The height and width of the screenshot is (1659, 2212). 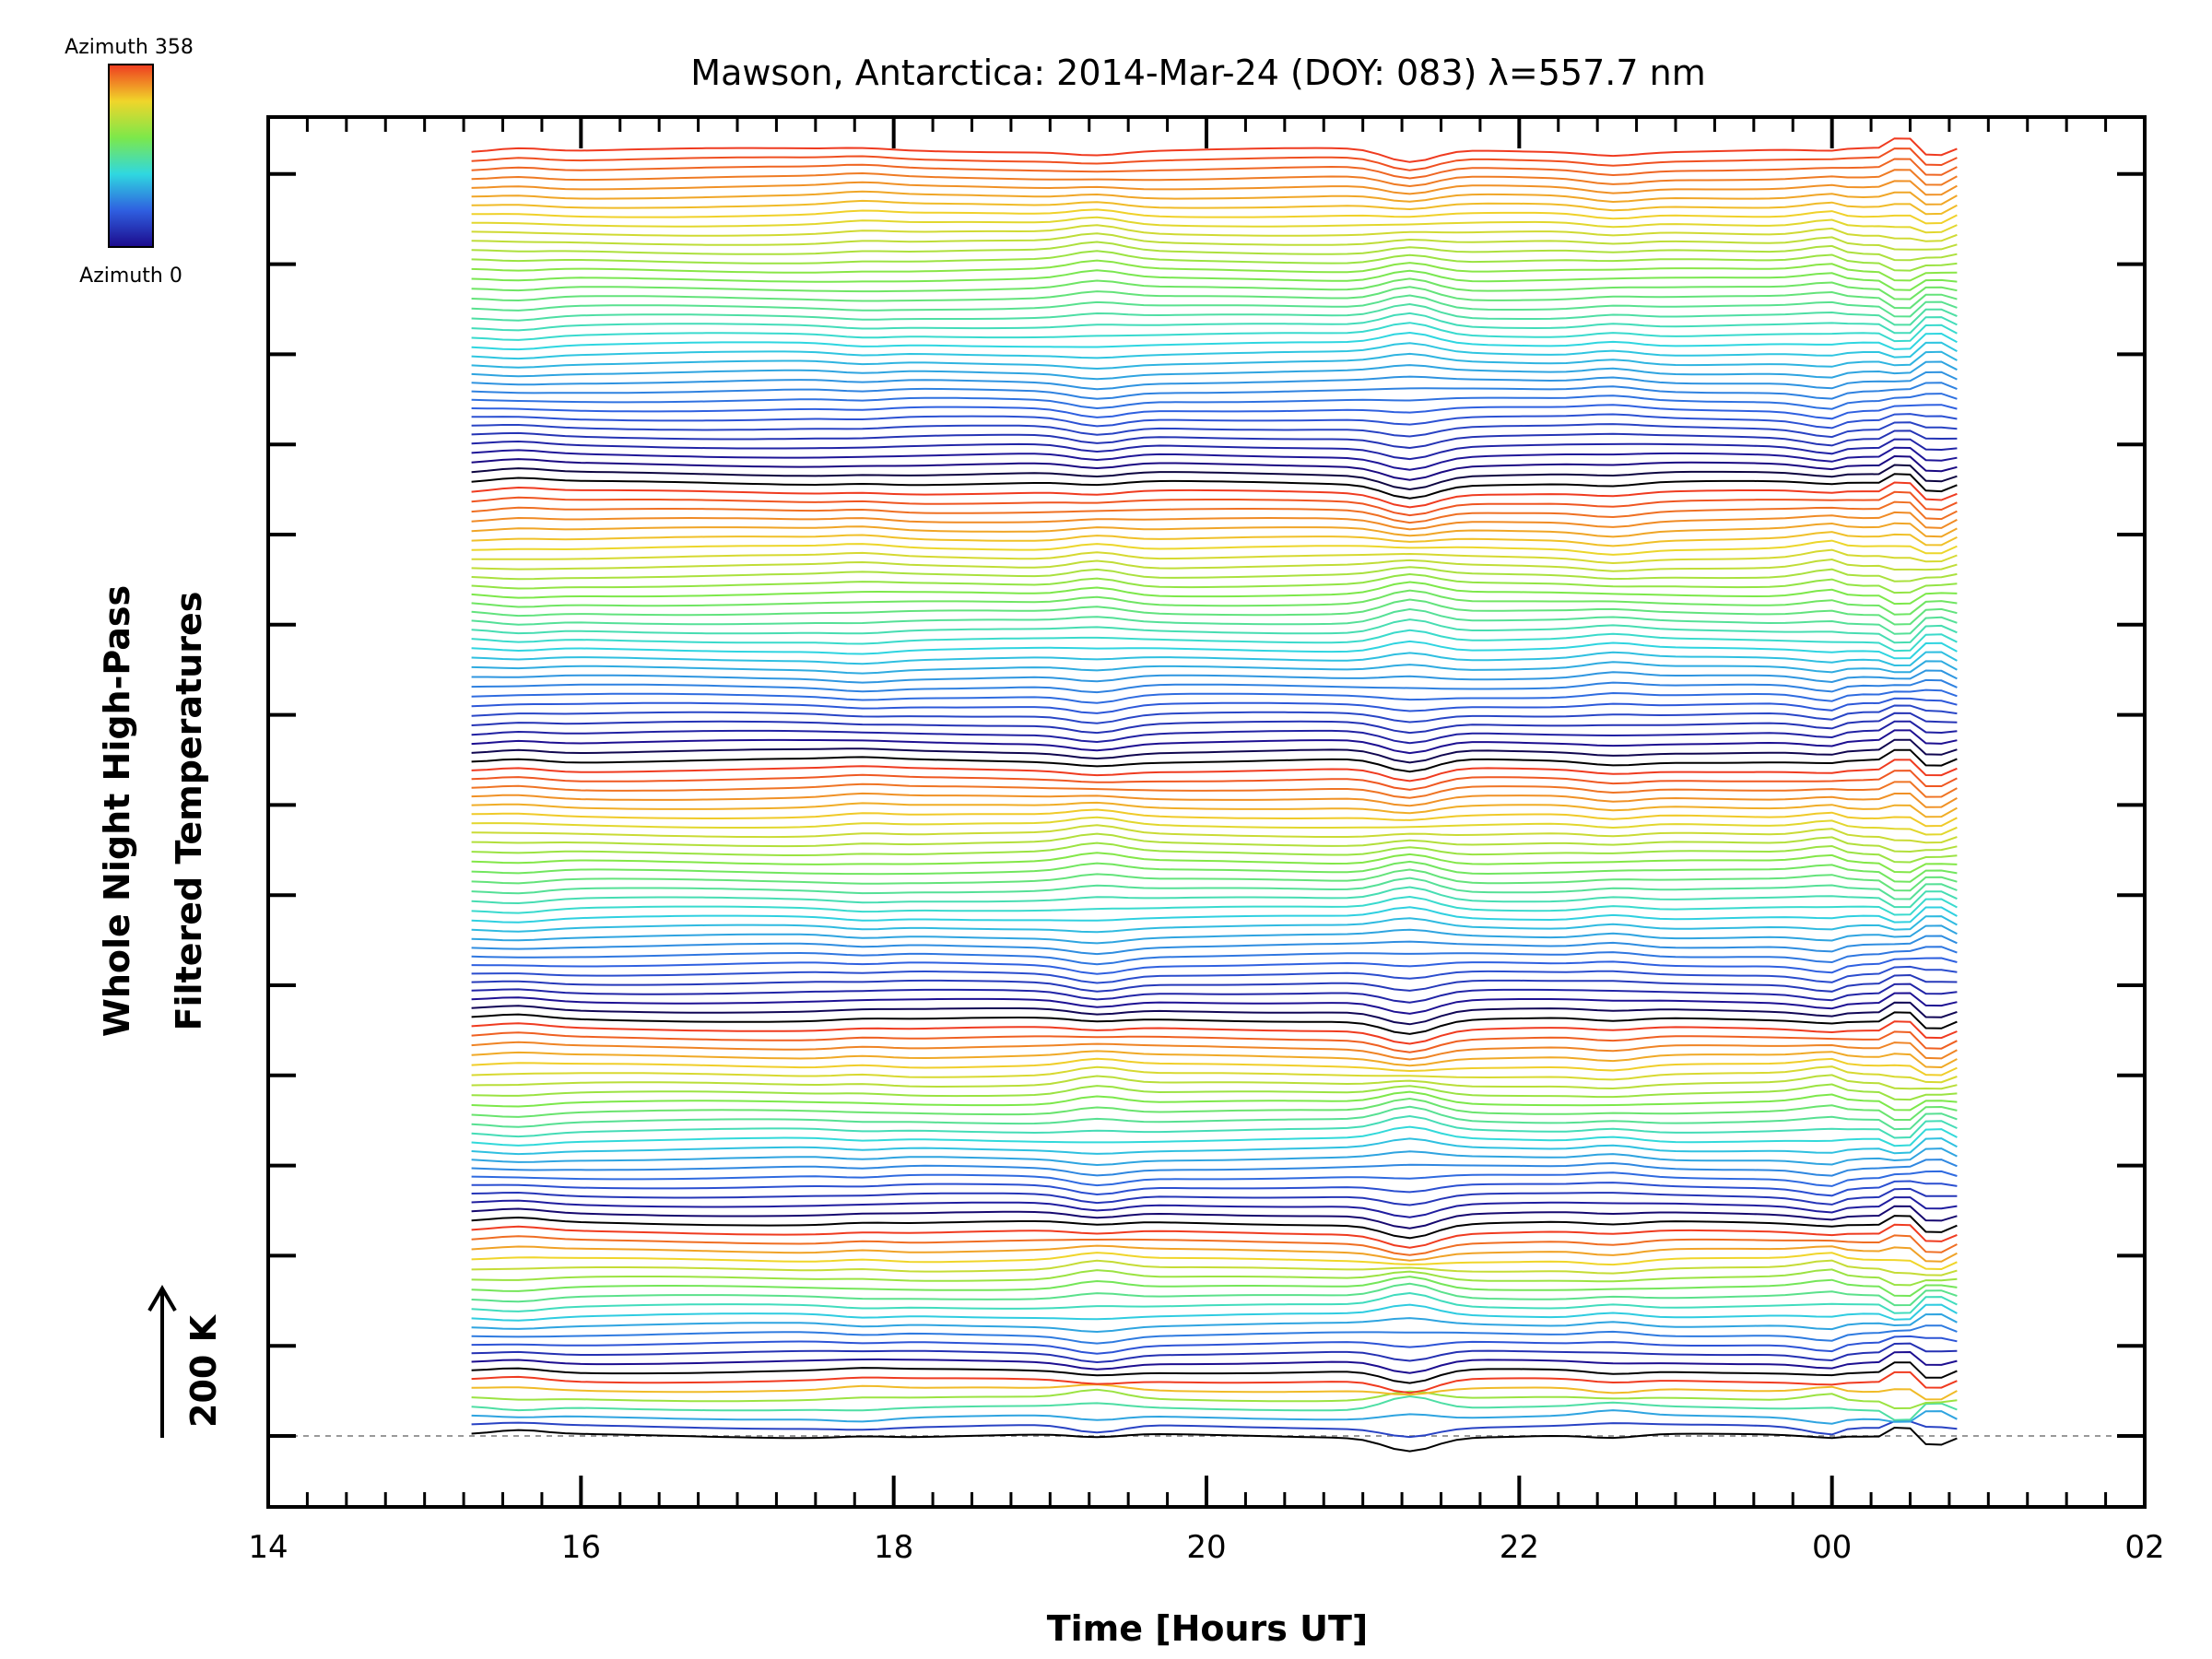 I want to click on scale-arrow-head, so click(x=162, y=1298).